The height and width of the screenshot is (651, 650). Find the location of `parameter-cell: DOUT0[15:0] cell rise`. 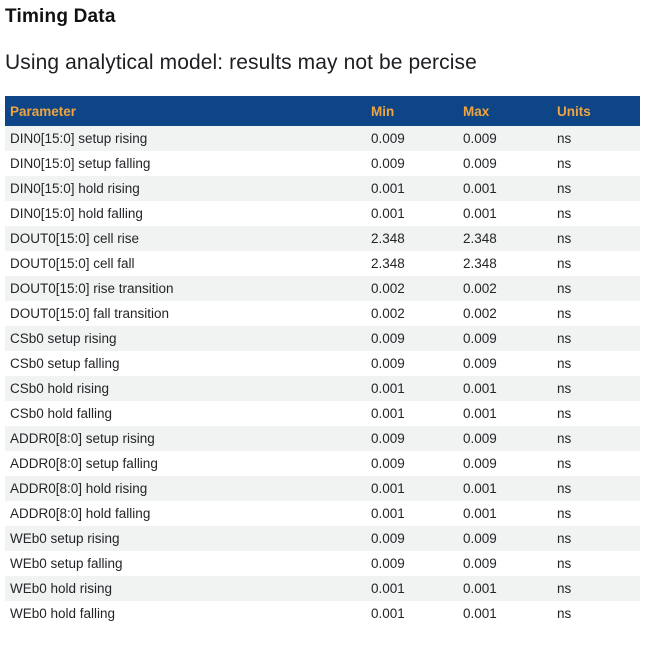

parameter-cell: DOUT0[15:0] cell rise is located at coordinates (75, 238).